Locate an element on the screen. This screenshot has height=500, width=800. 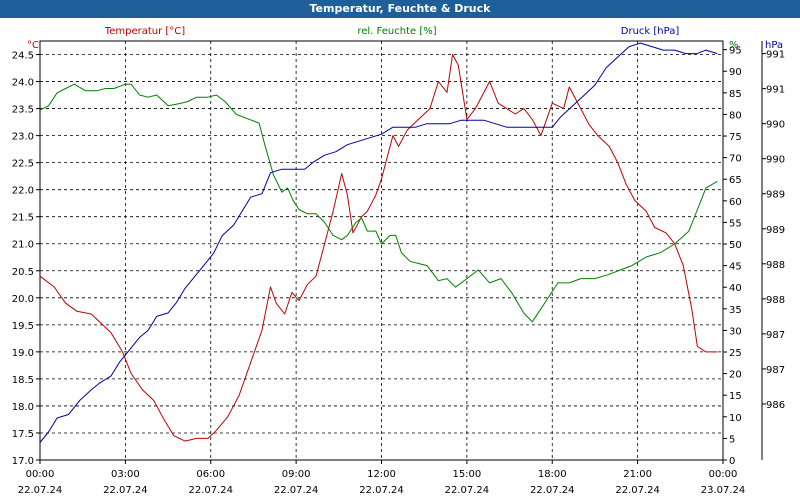
time-tick-label: 18:00 is located at coordinates (552, 474).